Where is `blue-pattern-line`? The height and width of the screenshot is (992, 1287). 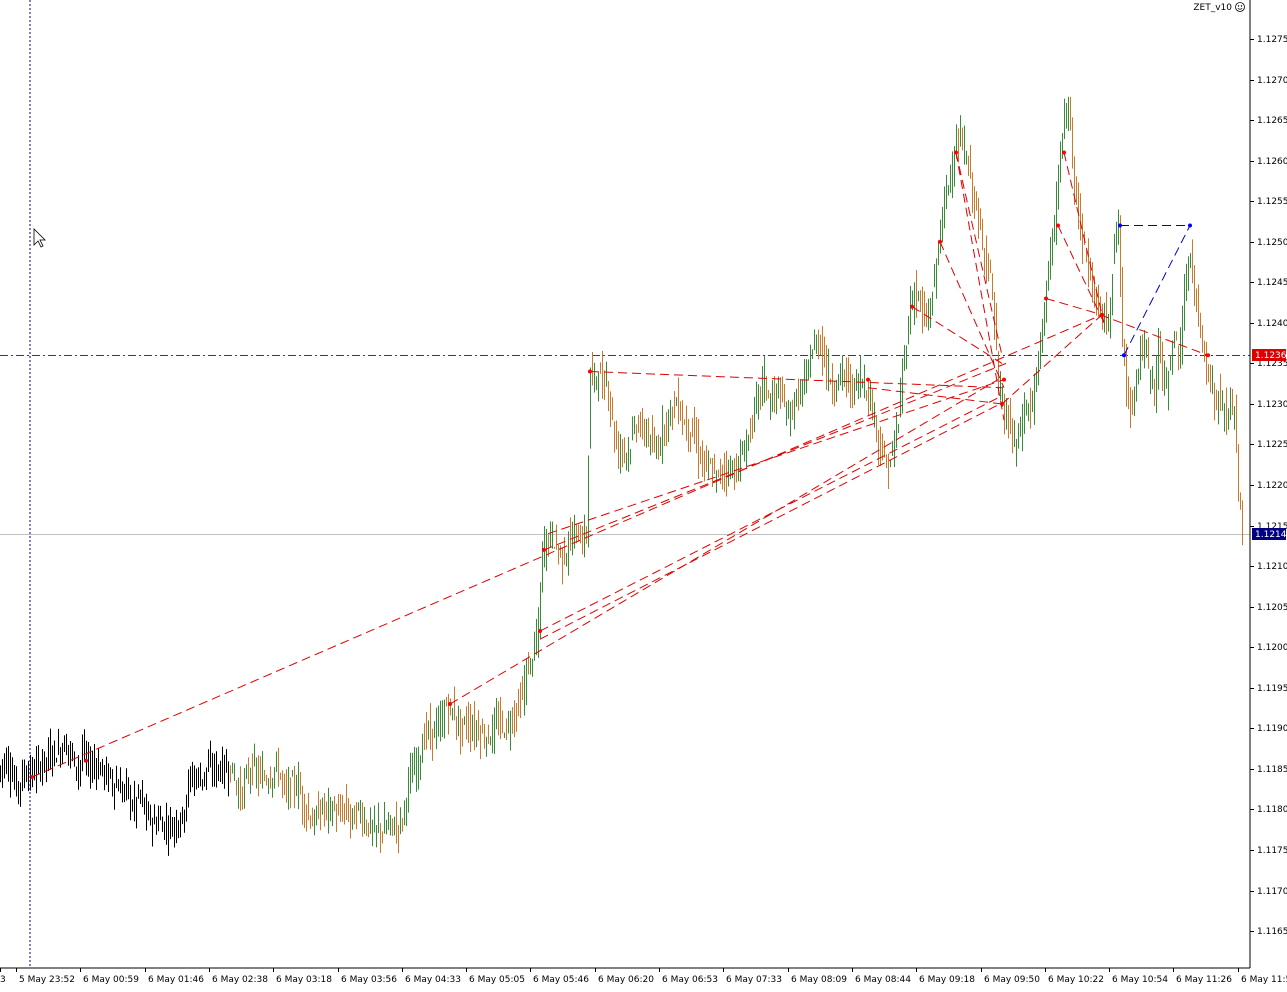
blue-pattern-line is located at coordinates (1157, 290).